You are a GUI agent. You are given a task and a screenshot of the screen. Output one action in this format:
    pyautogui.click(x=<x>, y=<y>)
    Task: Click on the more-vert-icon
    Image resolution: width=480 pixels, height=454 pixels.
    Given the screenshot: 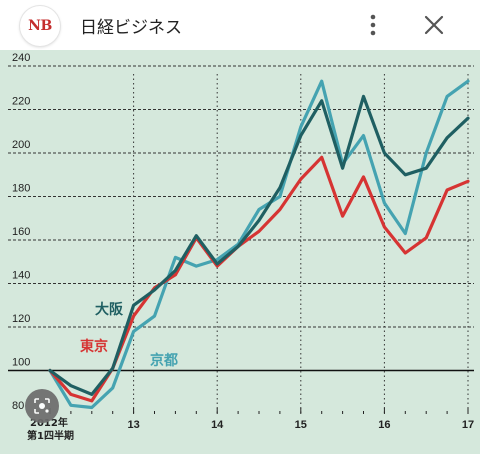 What is the action you would take?
    pyautogui.click(x=373, y=25)
    